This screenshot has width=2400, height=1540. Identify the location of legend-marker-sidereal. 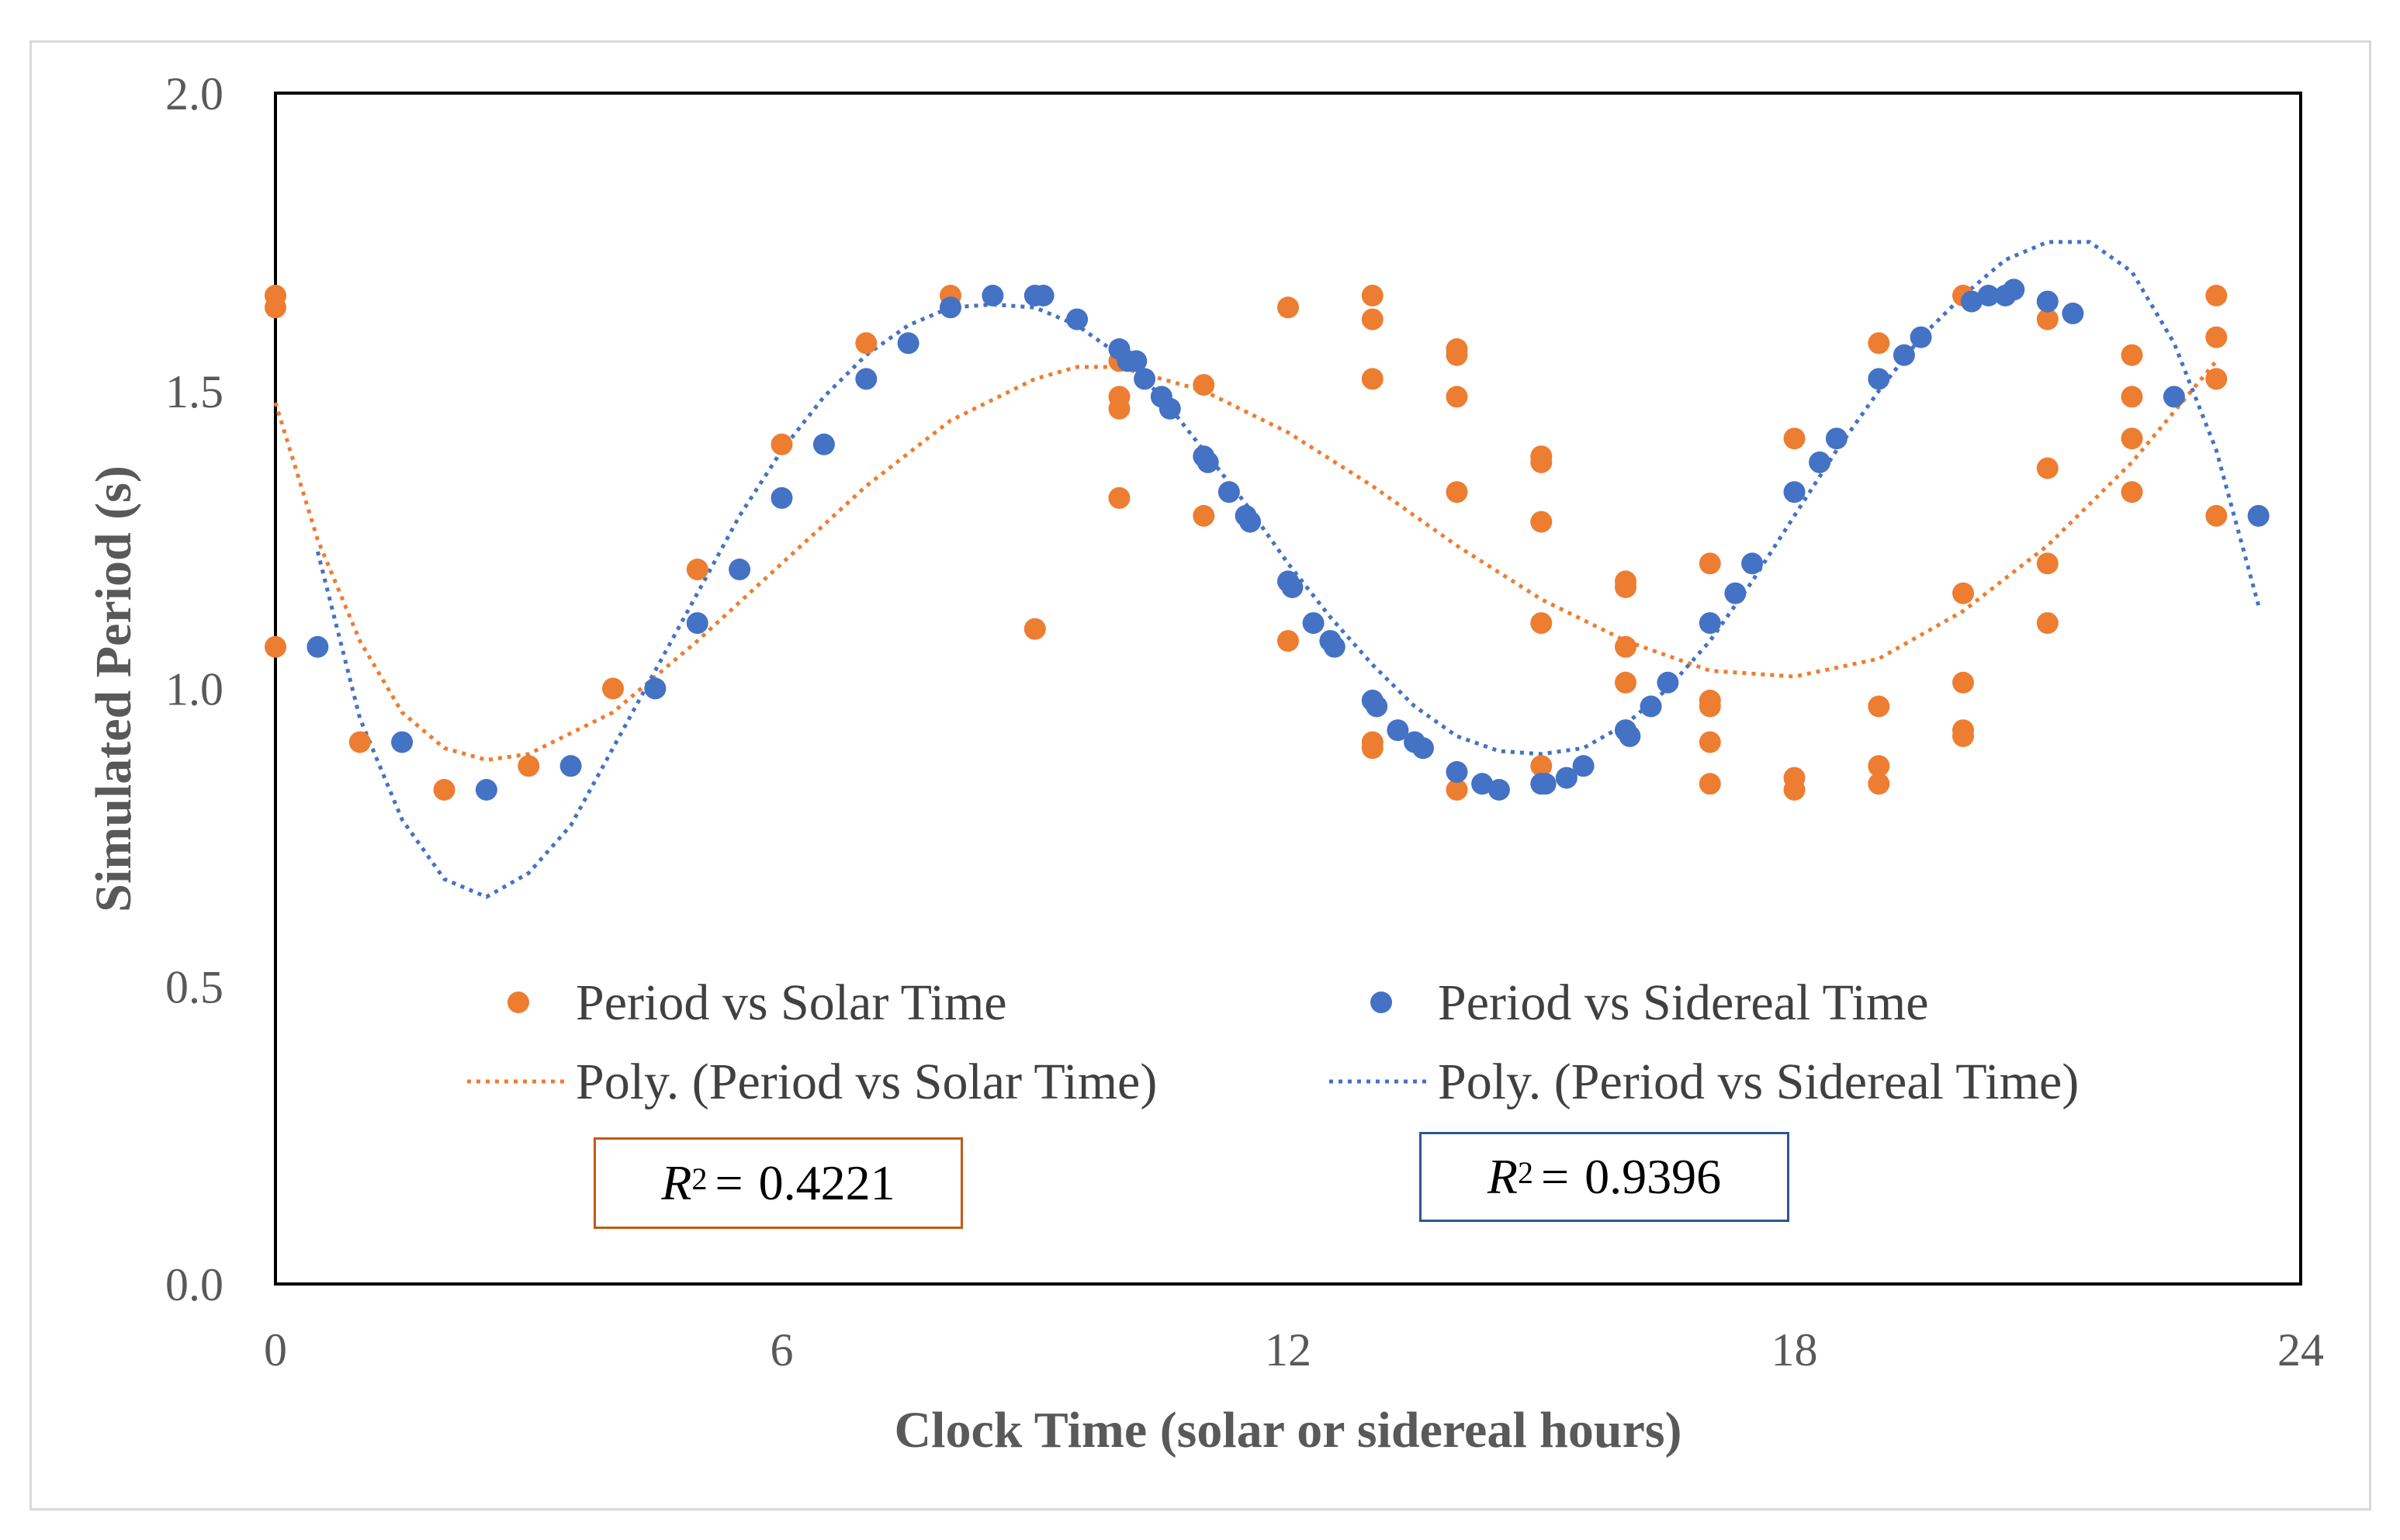
(1381, 1002).